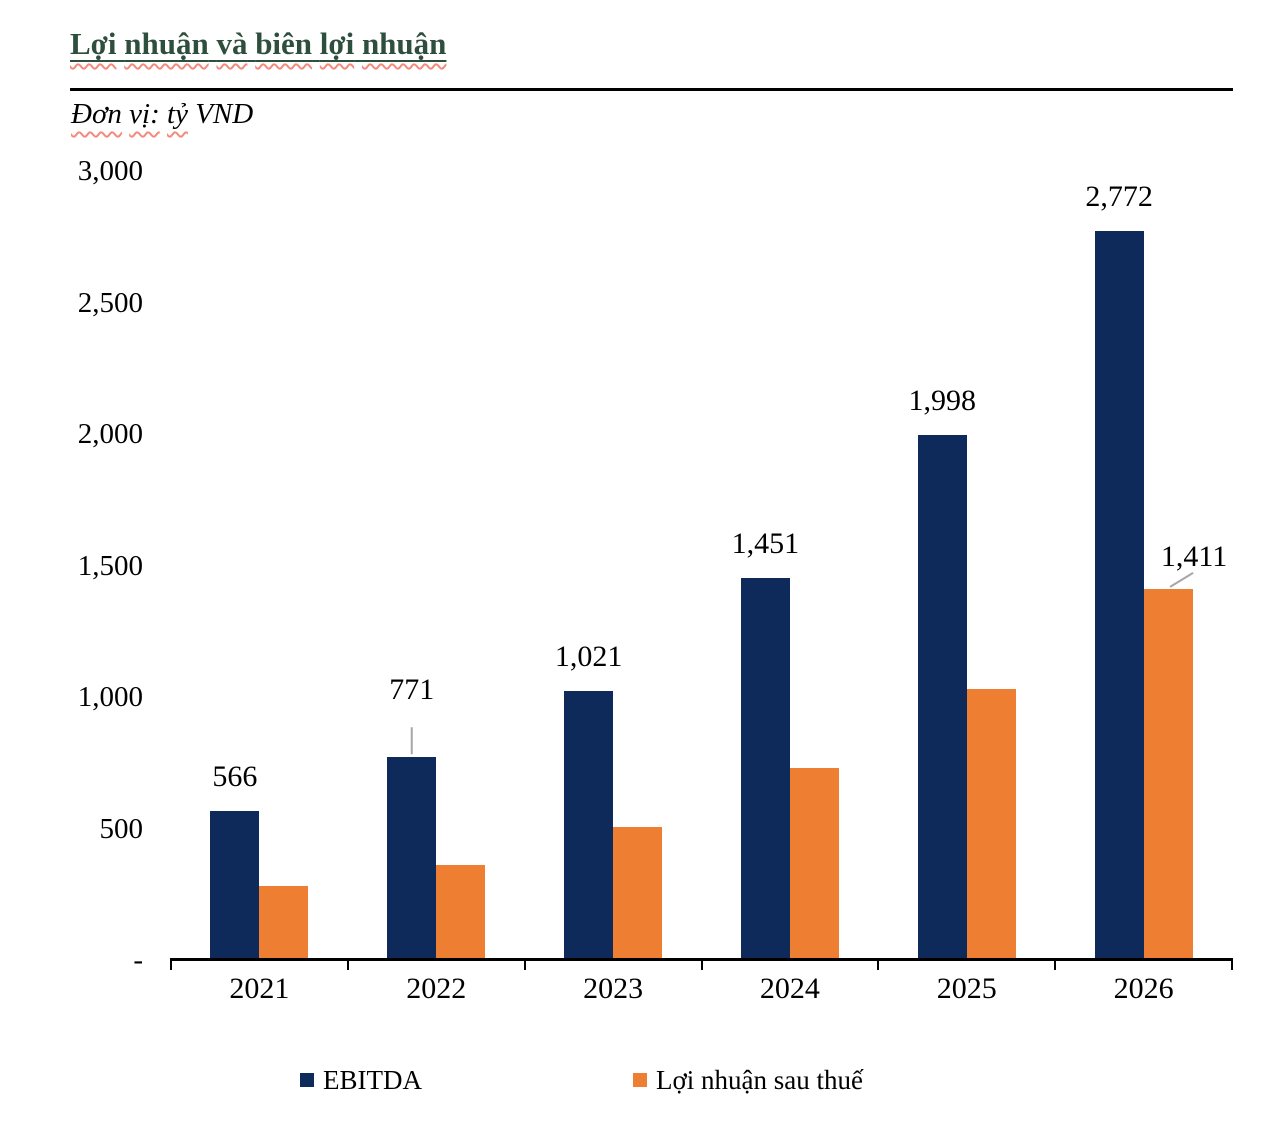  Describe the element at coordinates (1119, 196) in the screenshot. I see `data-label: 2,772` at that location.